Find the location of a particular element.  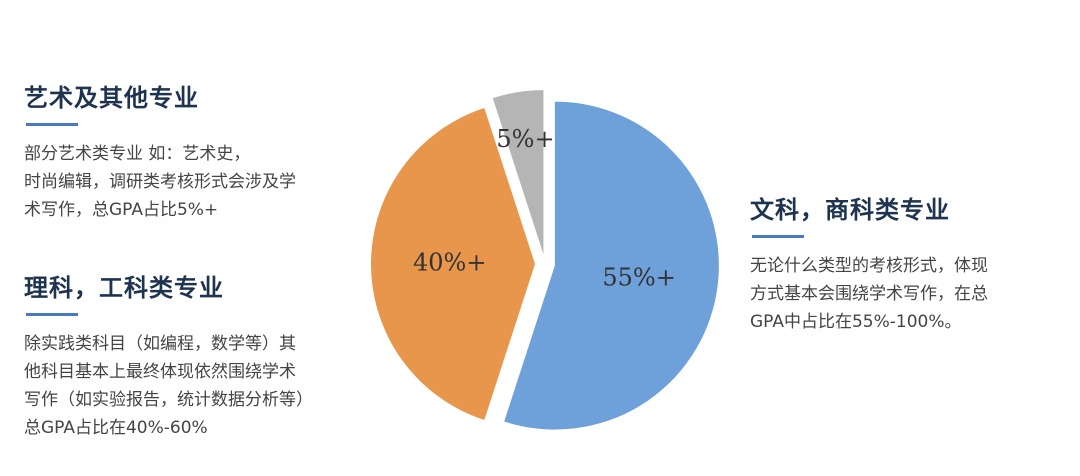

panel-title: 理科，工科类专业 is located at coordinates (124, 288).